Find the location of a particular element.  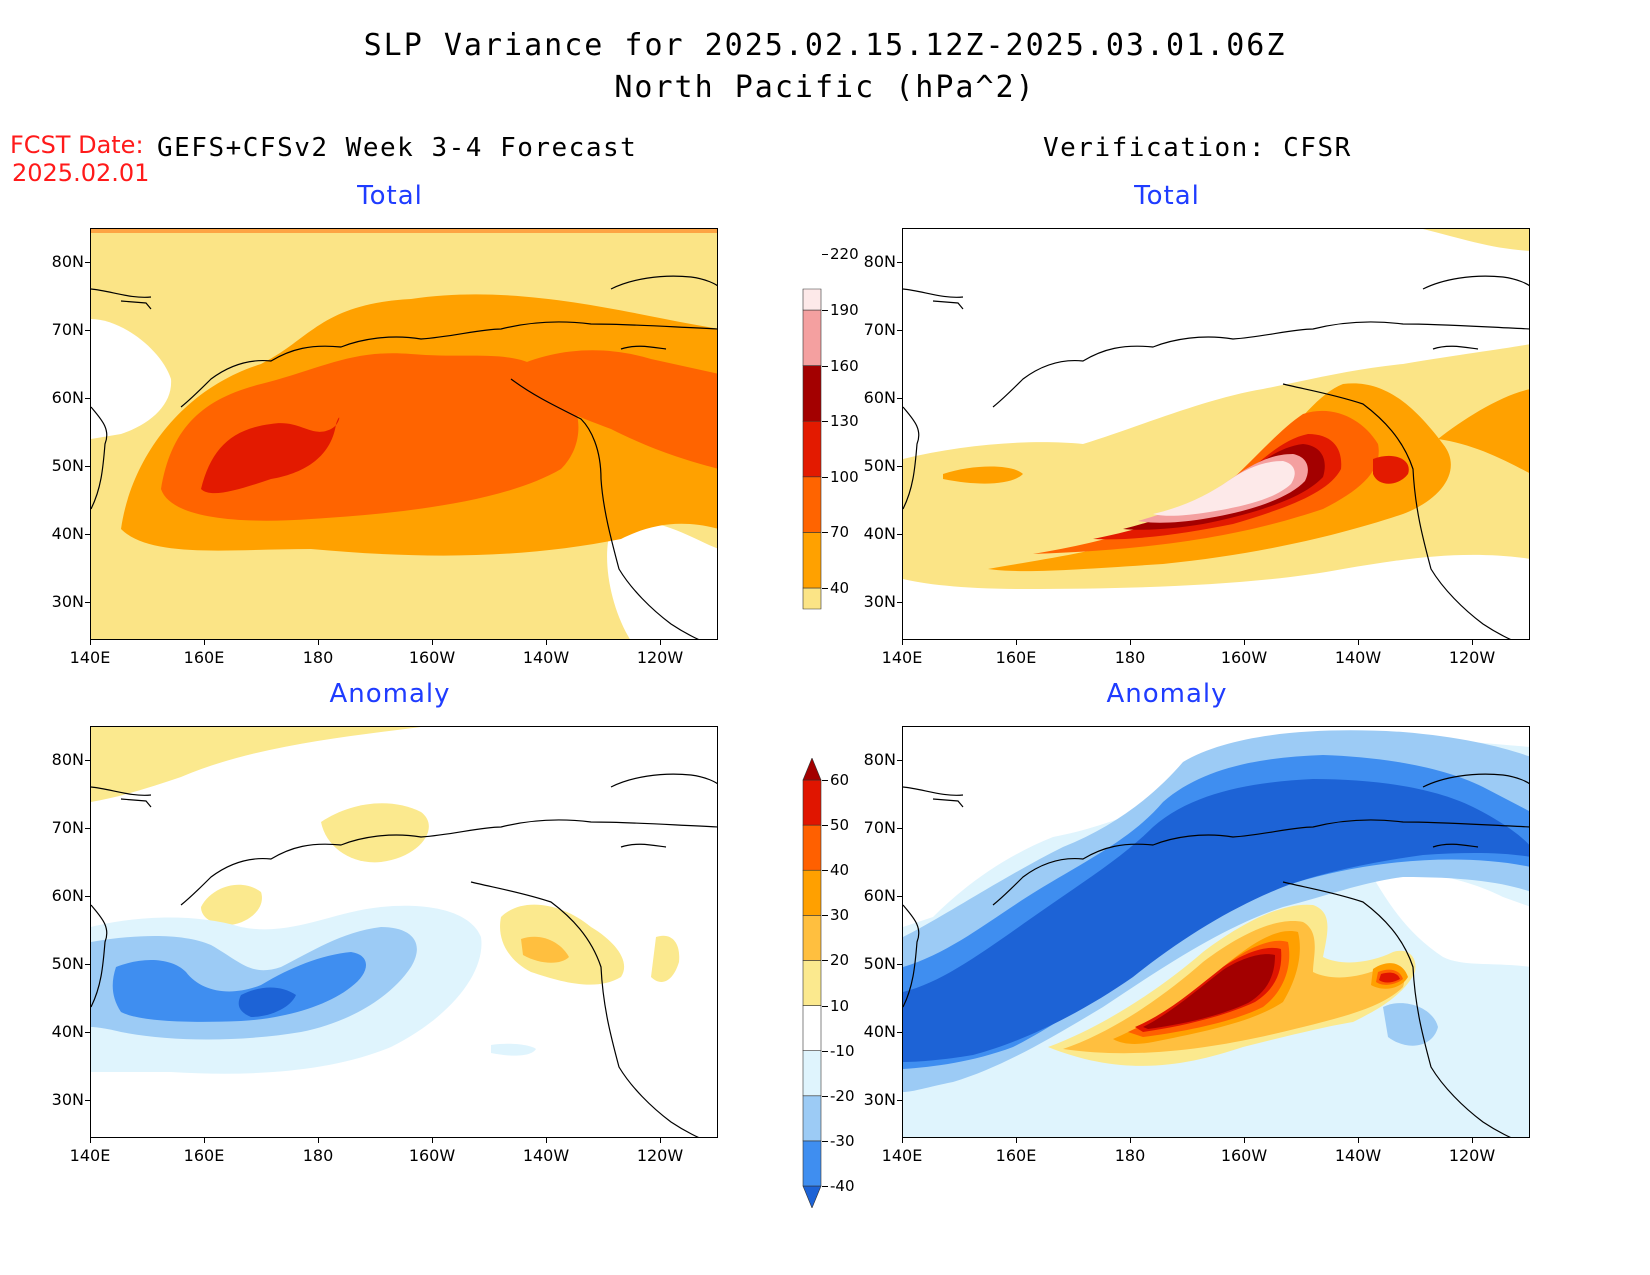

map-forecast-total is located at coordinates (404, 434).